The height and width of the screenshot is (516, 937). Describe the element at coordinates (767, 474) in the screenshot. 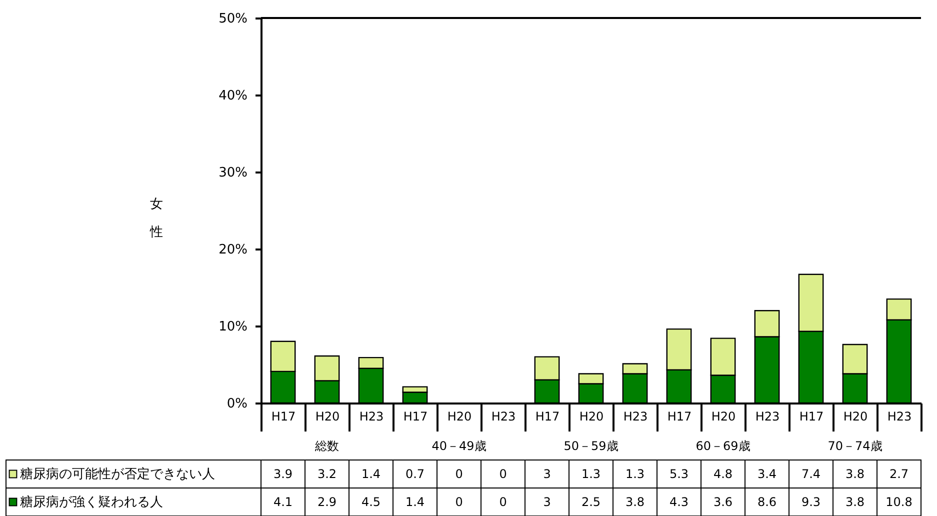

I see `data-label: 3.4` at that location.